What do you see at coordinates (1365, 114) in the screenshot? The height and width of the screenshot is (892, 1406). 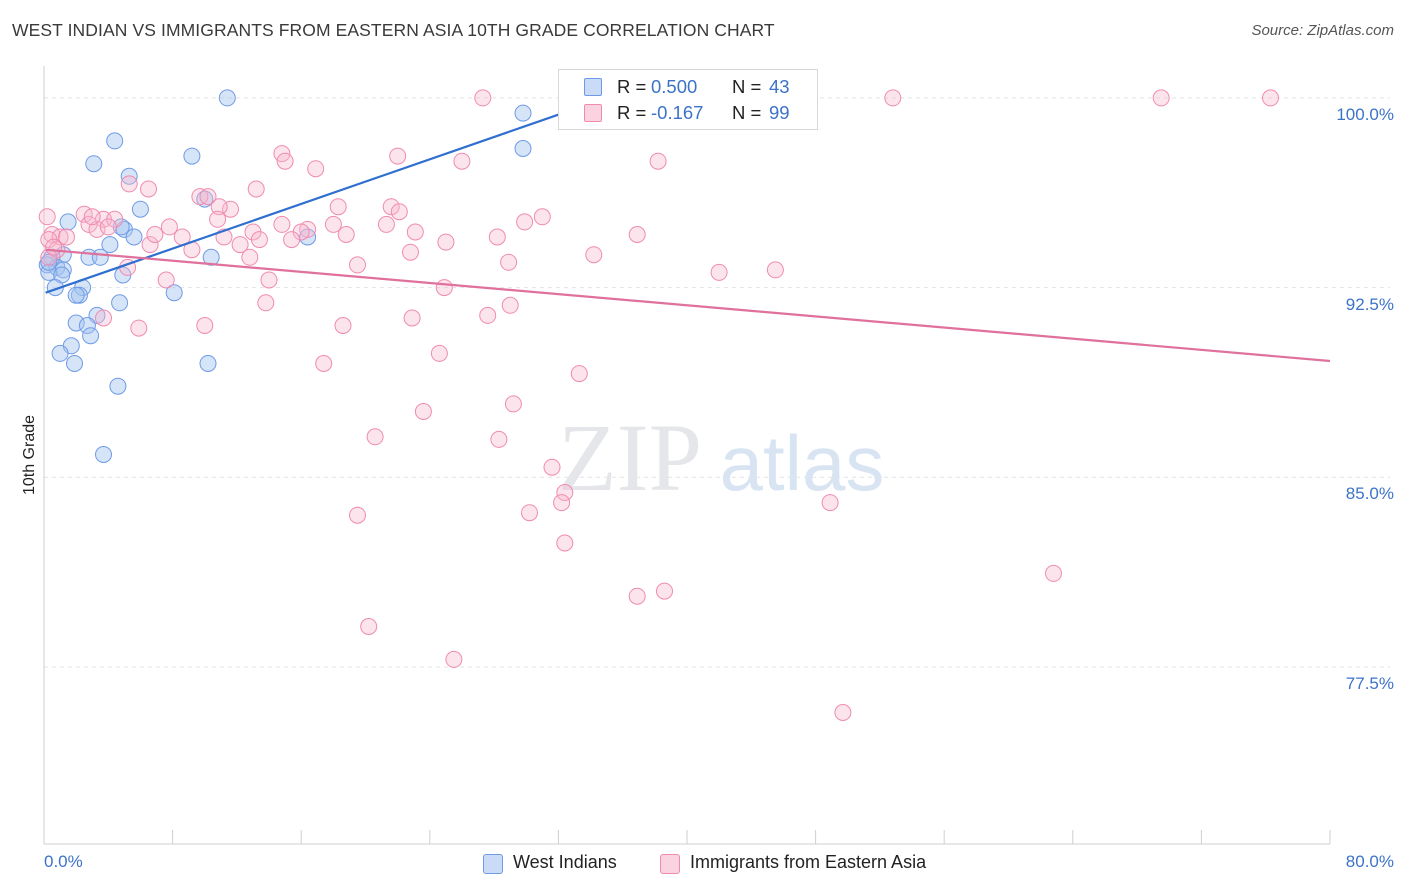 I see `y-tick-label: 100.0%` at bounding box center [1365, 114].